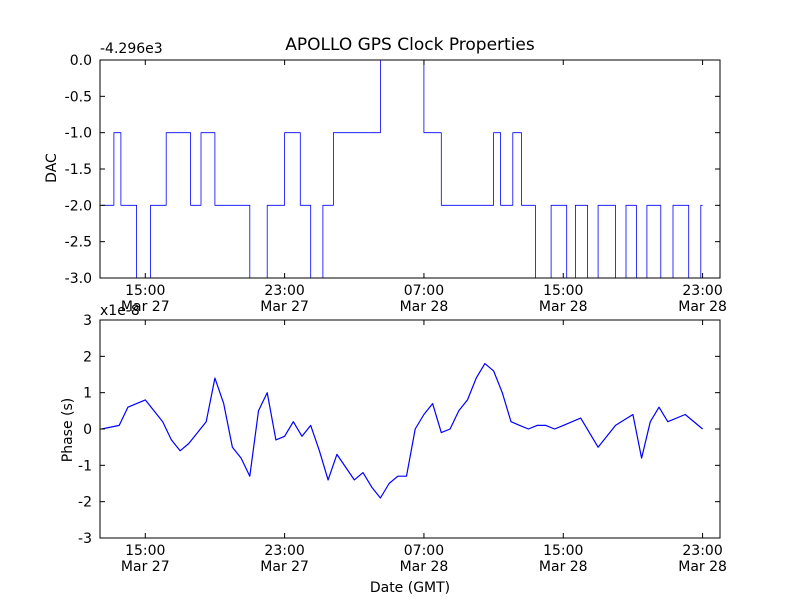 This screenshot has width=800, height=600. Describe the element at coordinates (424, 291) in the screenshot. I see `dac-xtick-time-label: 07:00` at that location.